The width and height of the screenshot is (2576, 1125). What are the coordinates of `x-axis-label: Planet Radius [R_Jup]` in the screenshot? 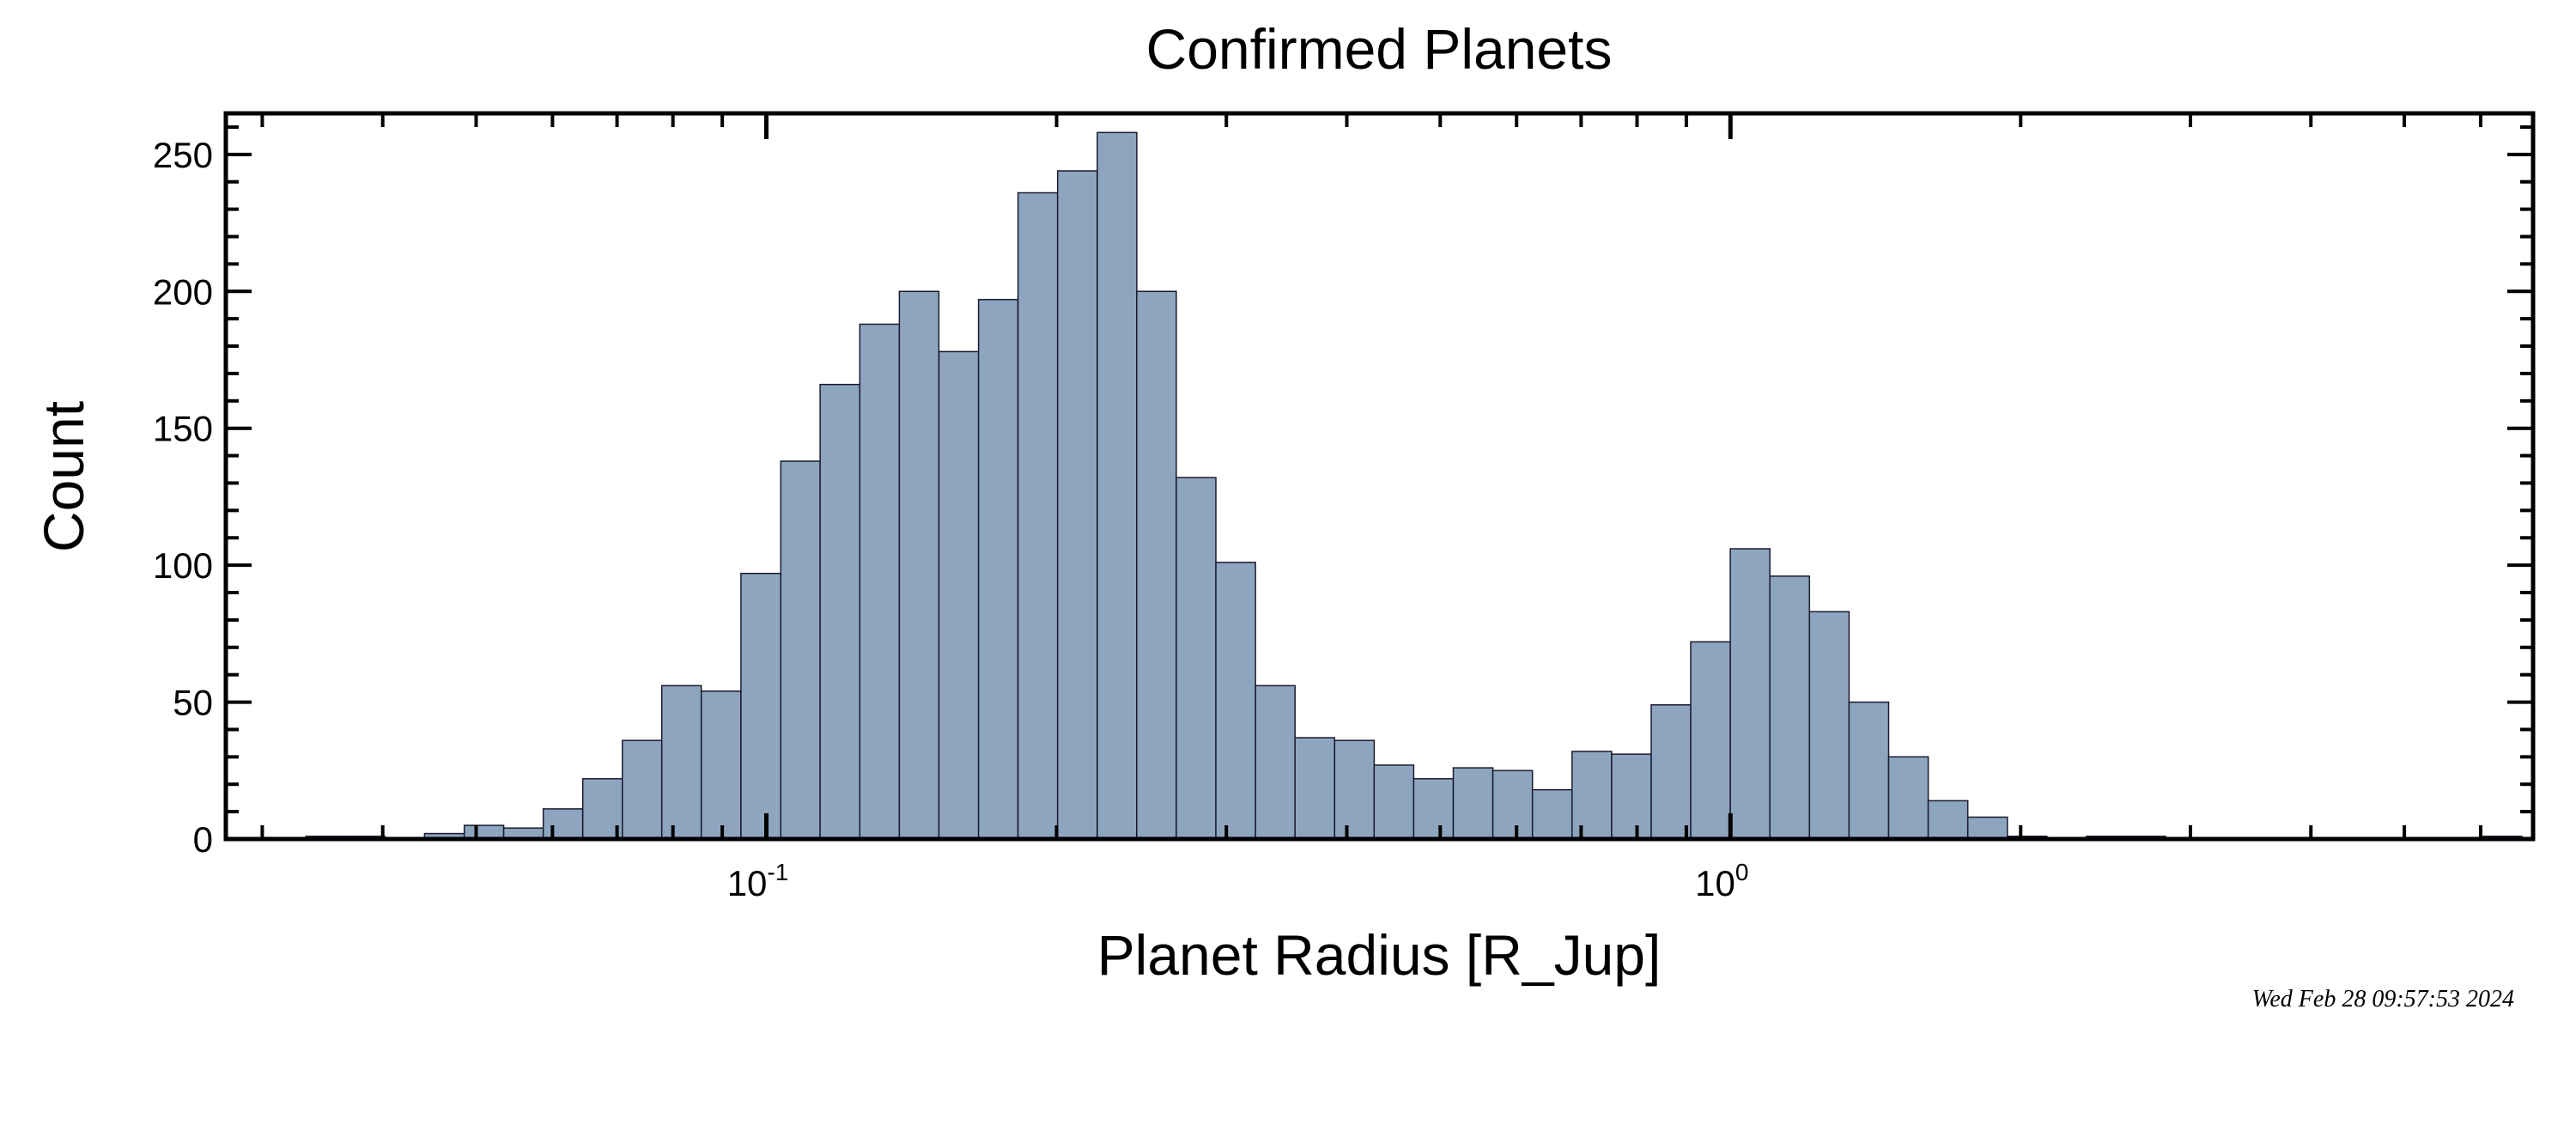 It's located at (1379, 955).